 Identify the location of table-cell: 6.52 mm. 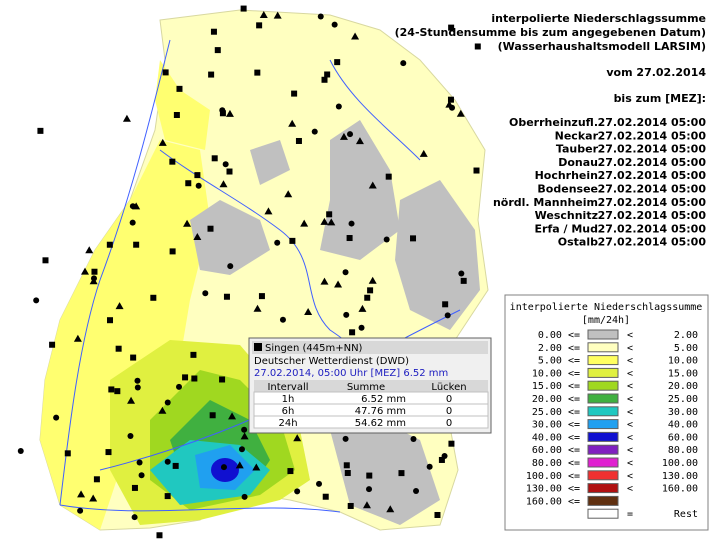
(383, 399).